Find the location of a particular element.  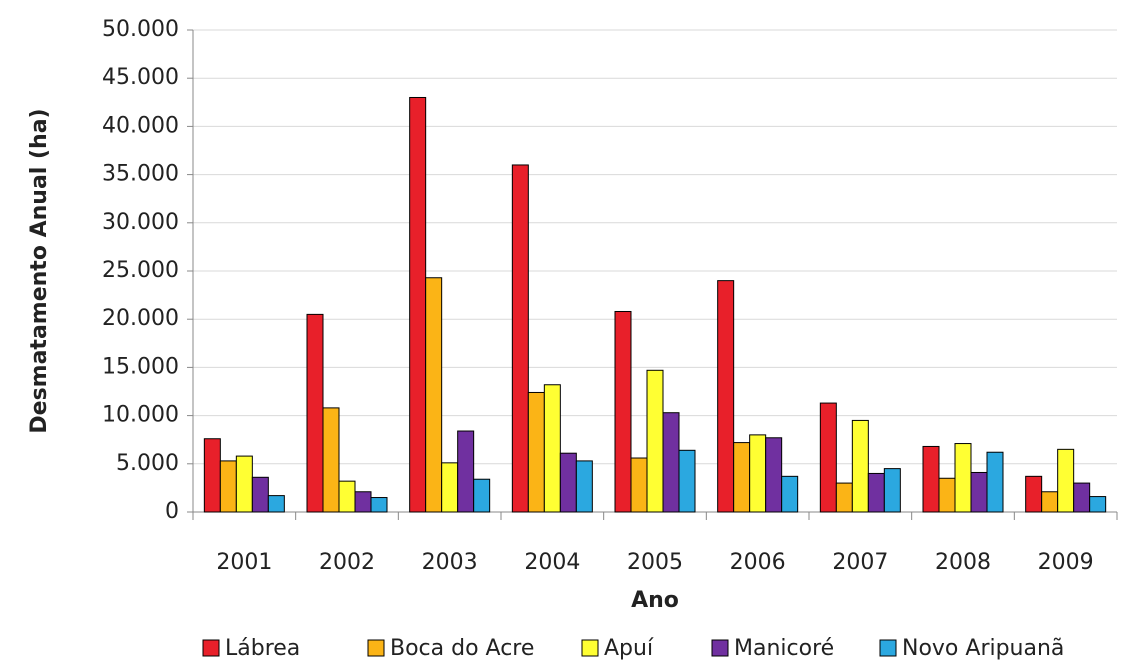

y-tick-label: 0 is located at coordinates (172, 511).